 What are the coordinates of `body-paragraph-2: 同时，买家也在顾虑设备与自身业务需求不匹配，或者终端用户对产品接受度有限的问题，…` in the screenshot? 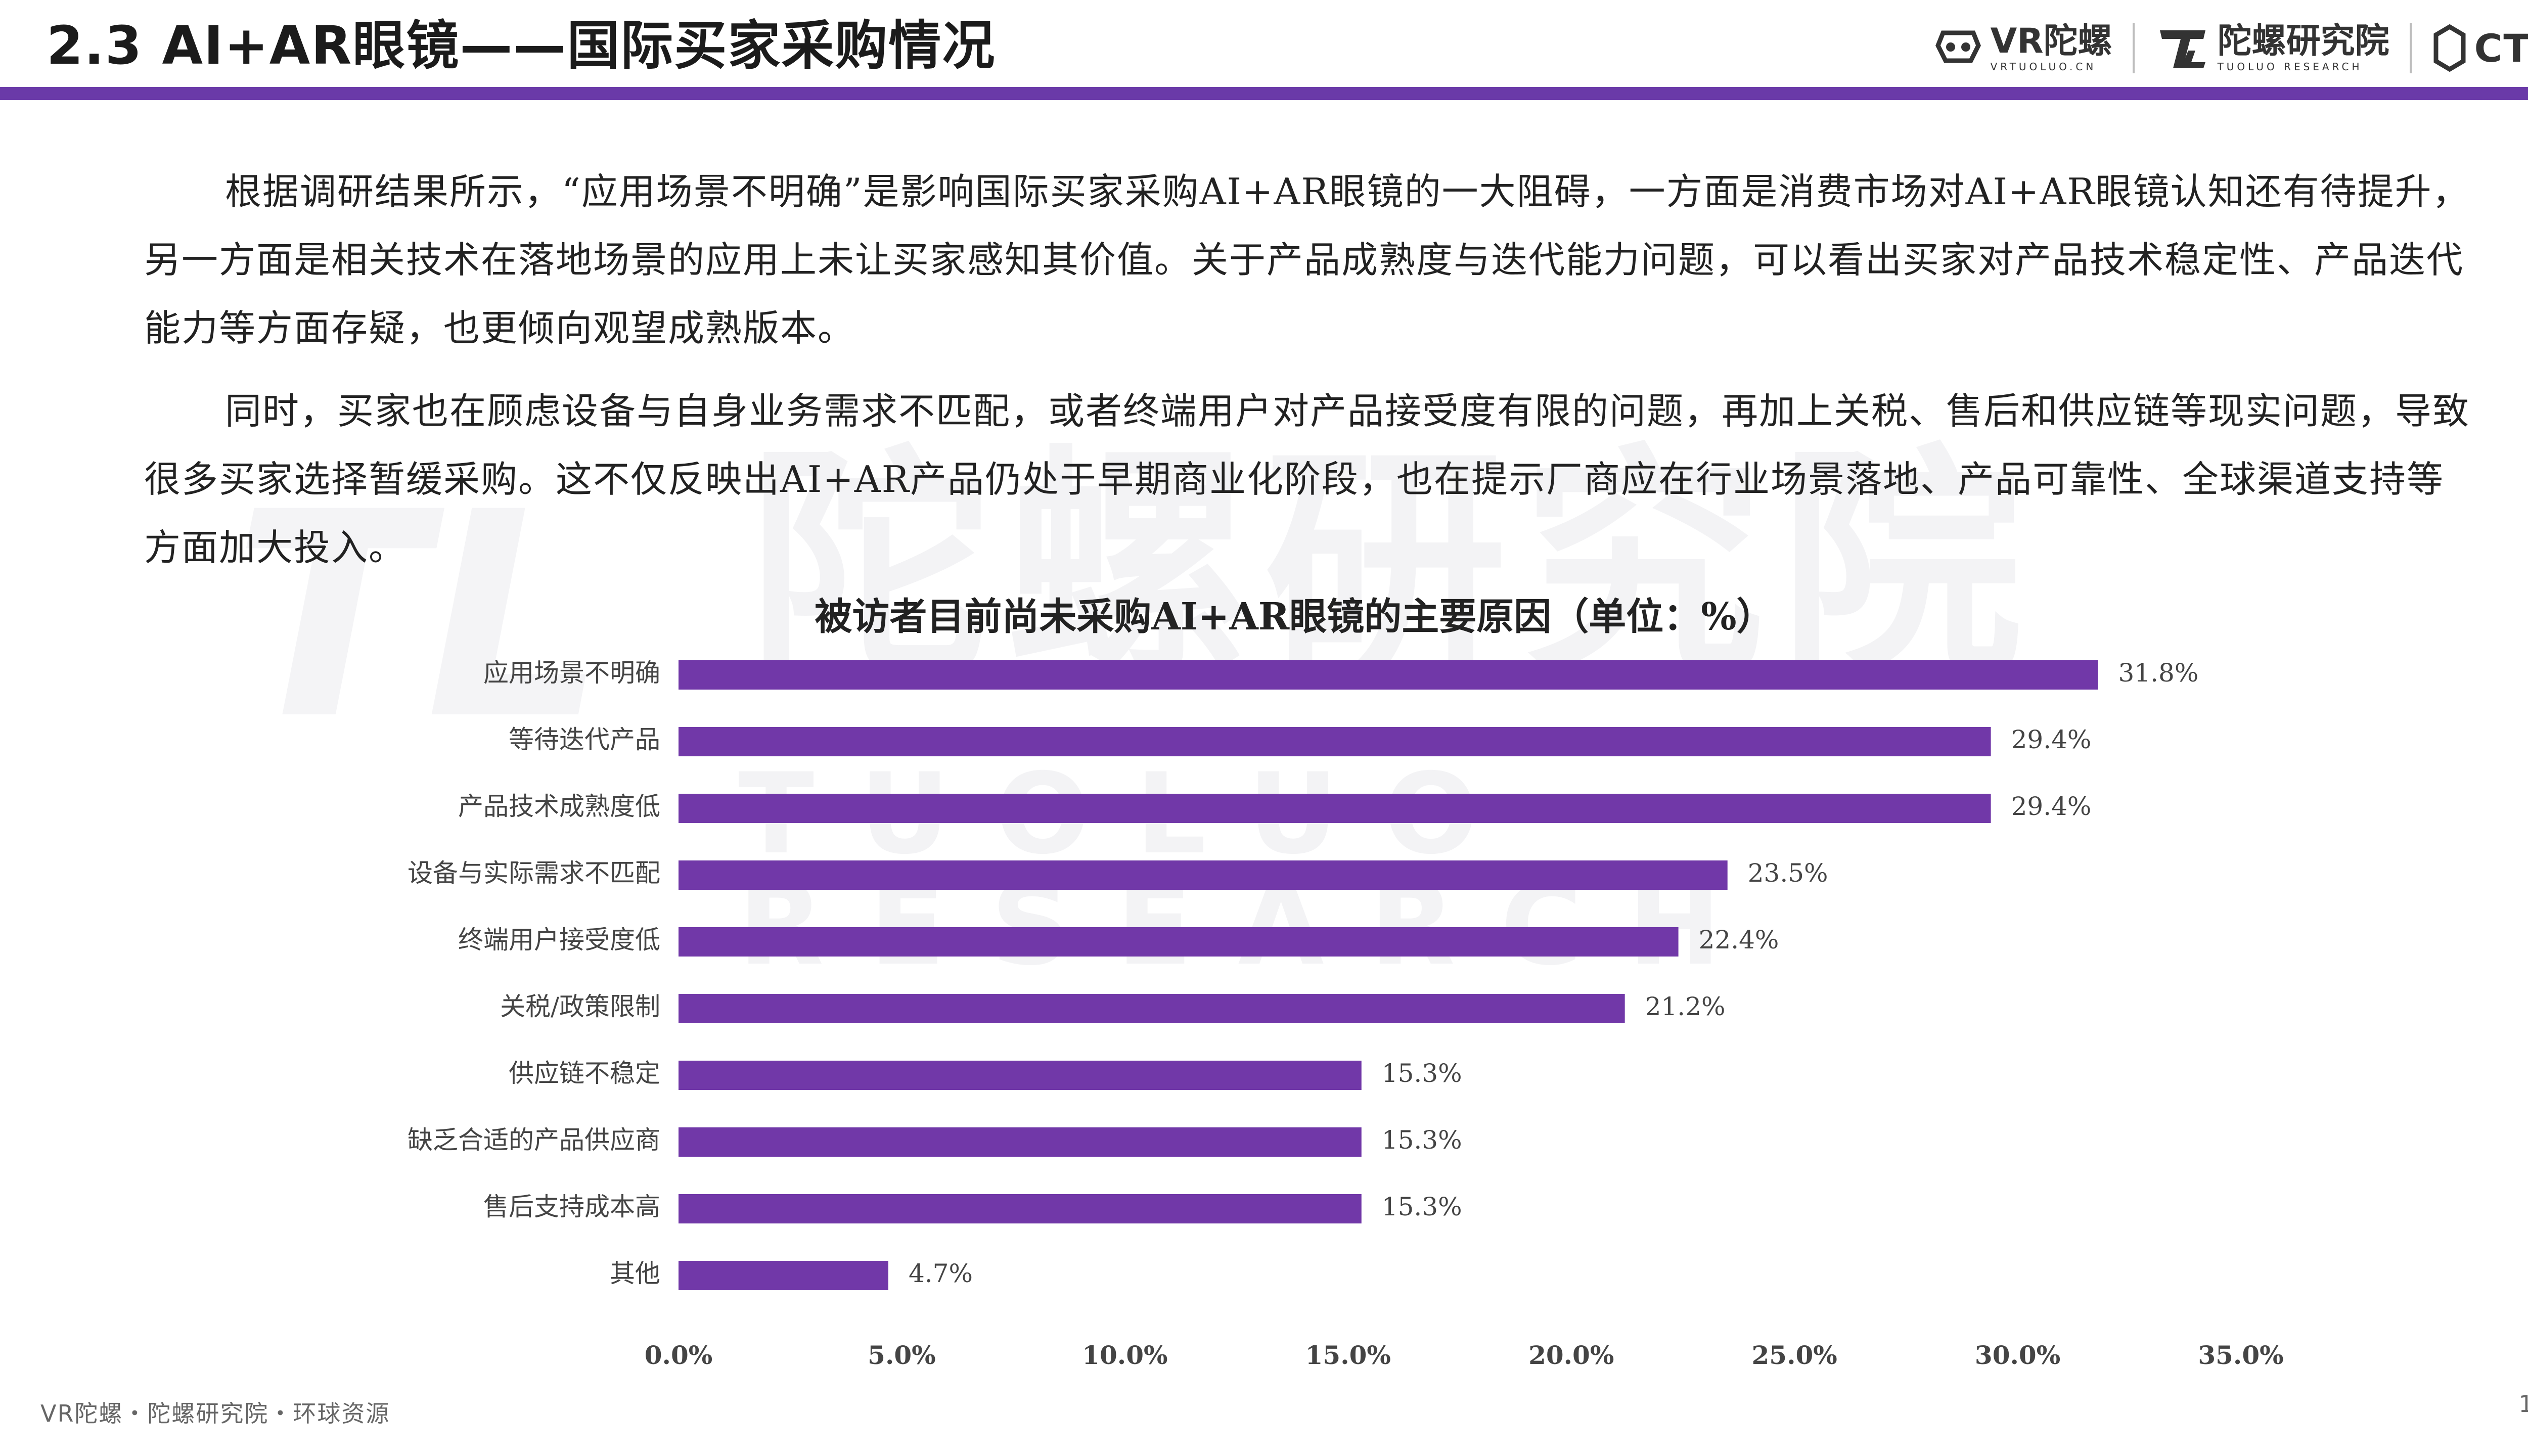 It's located at (1307, 479).